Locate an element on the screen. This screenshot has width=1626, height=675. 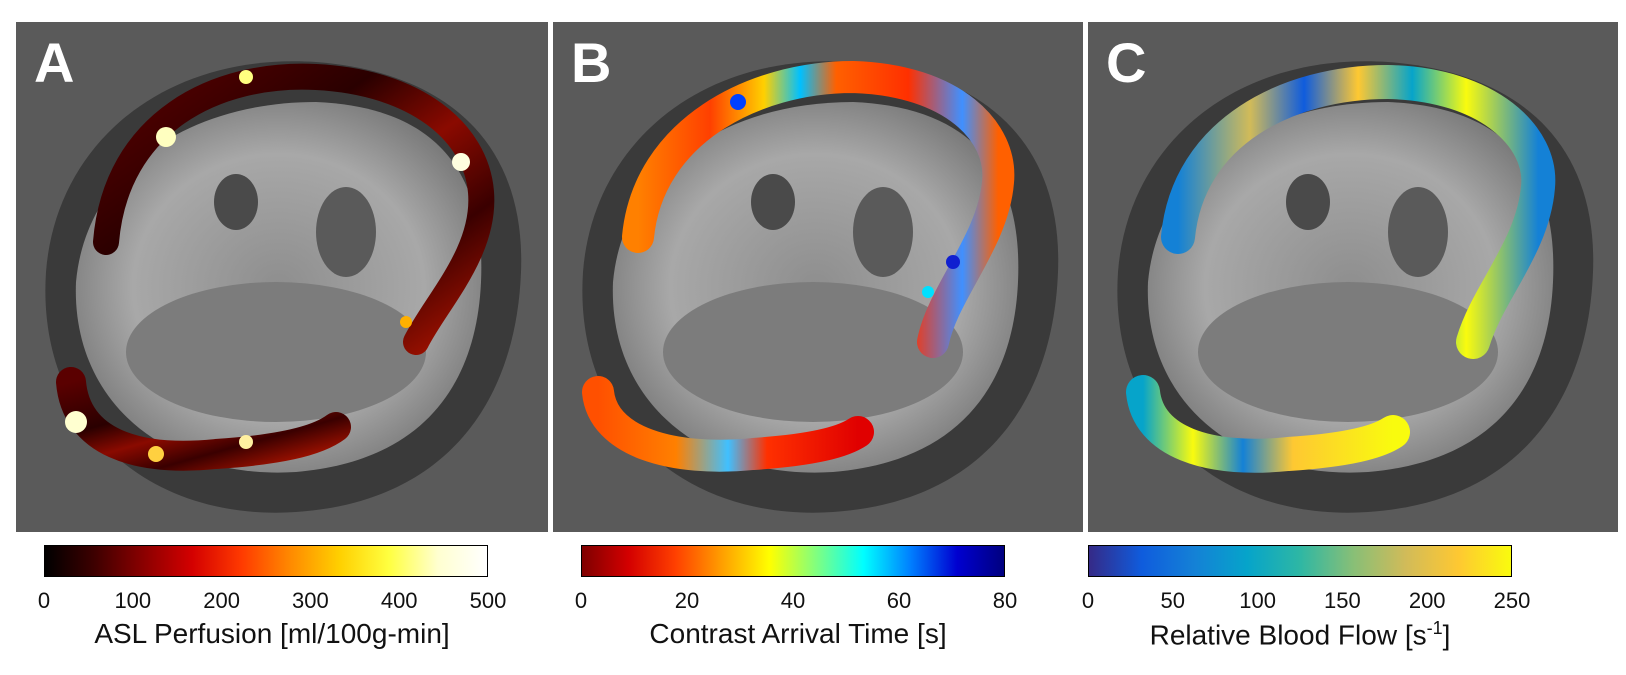
colorbar-title: ASL Perfusion [ml/100g-min] is located at coordinates (271, 634).